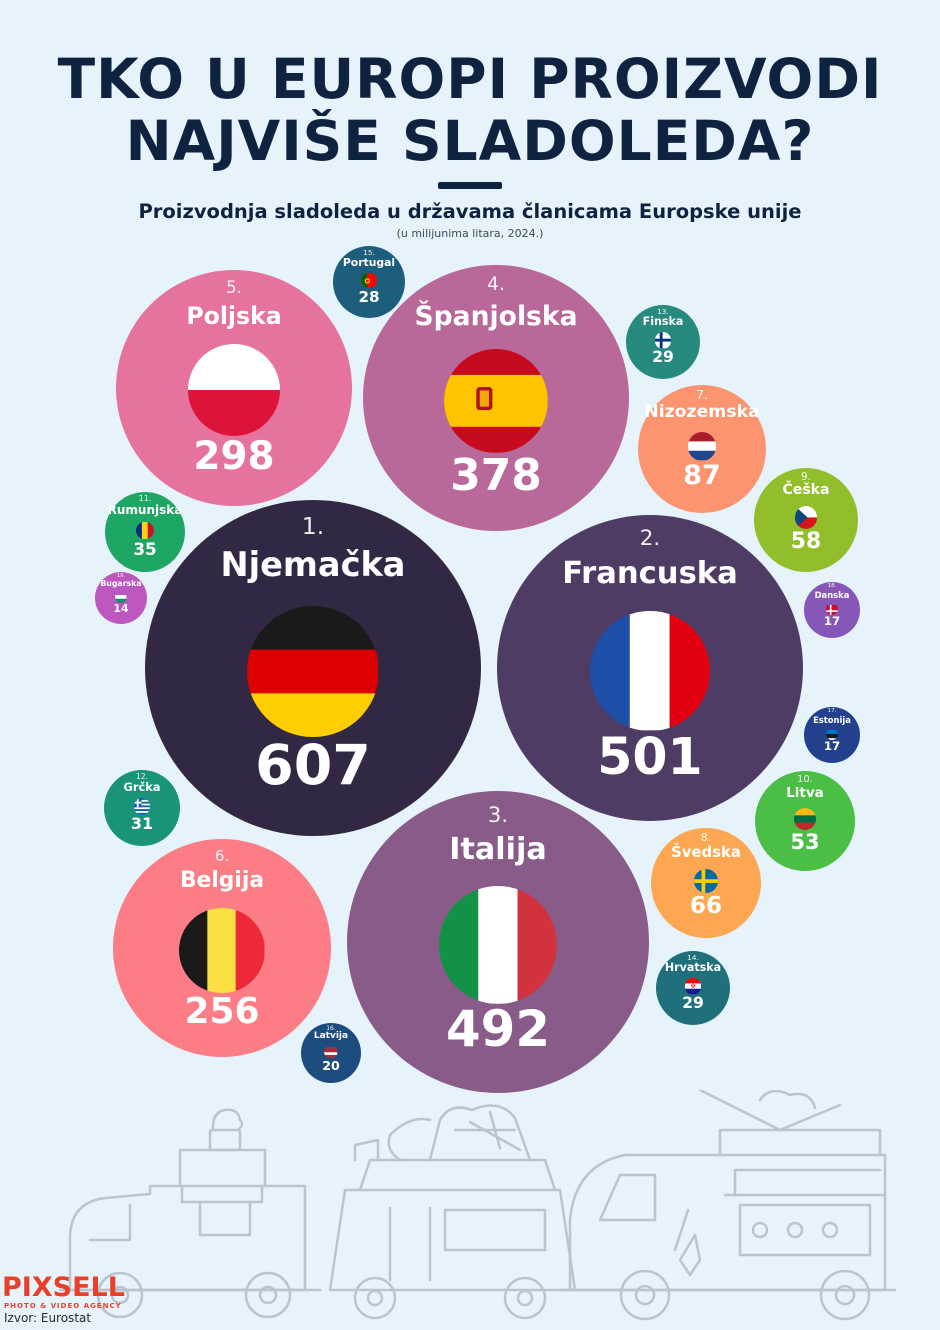 This screenshot has width=940, height=1330. What do you see at coordinates (496, 316) in the screenshot?
I see `bubble-country-name: Španjolska` at bounding box center [496, 316].